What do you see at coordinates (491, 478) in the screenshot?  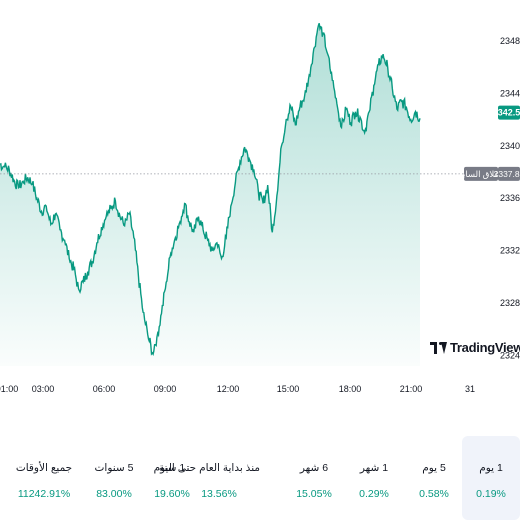 I see `period-0: 1 يوم 0.19%` at bounding box center [491, 478].